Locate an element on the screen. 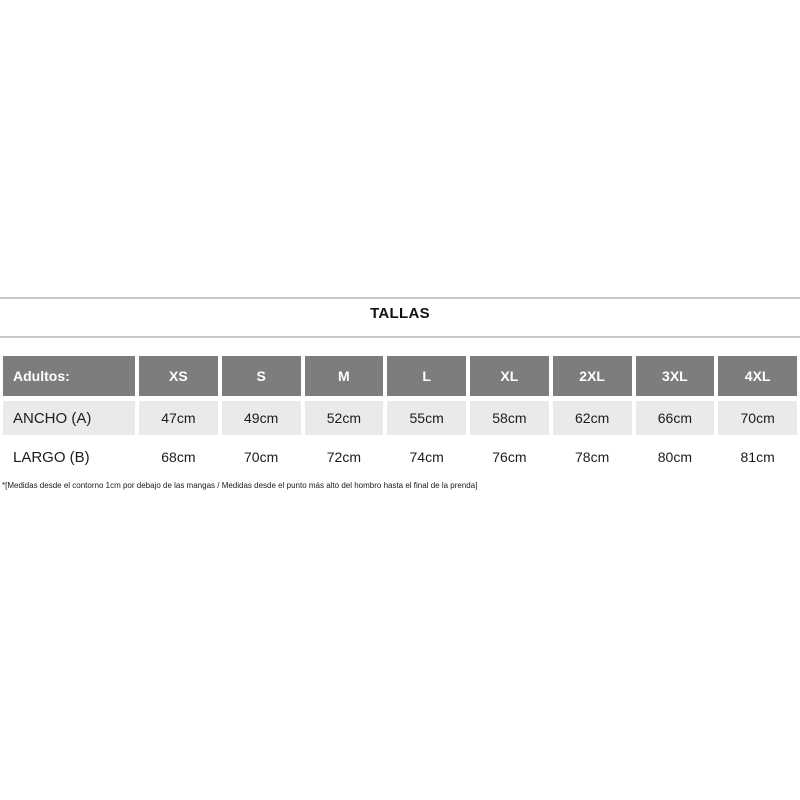  header-cell-size-l: L is located at coordinates (426, 376).